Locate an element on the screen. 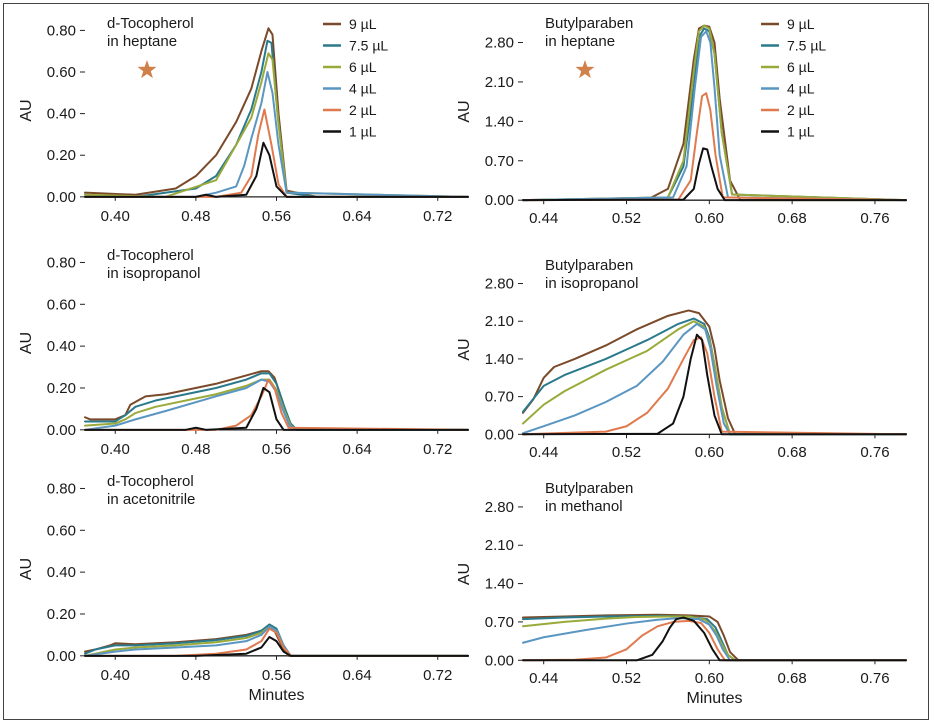  legend-label: 9 µL is located at coordinates (363, 24).